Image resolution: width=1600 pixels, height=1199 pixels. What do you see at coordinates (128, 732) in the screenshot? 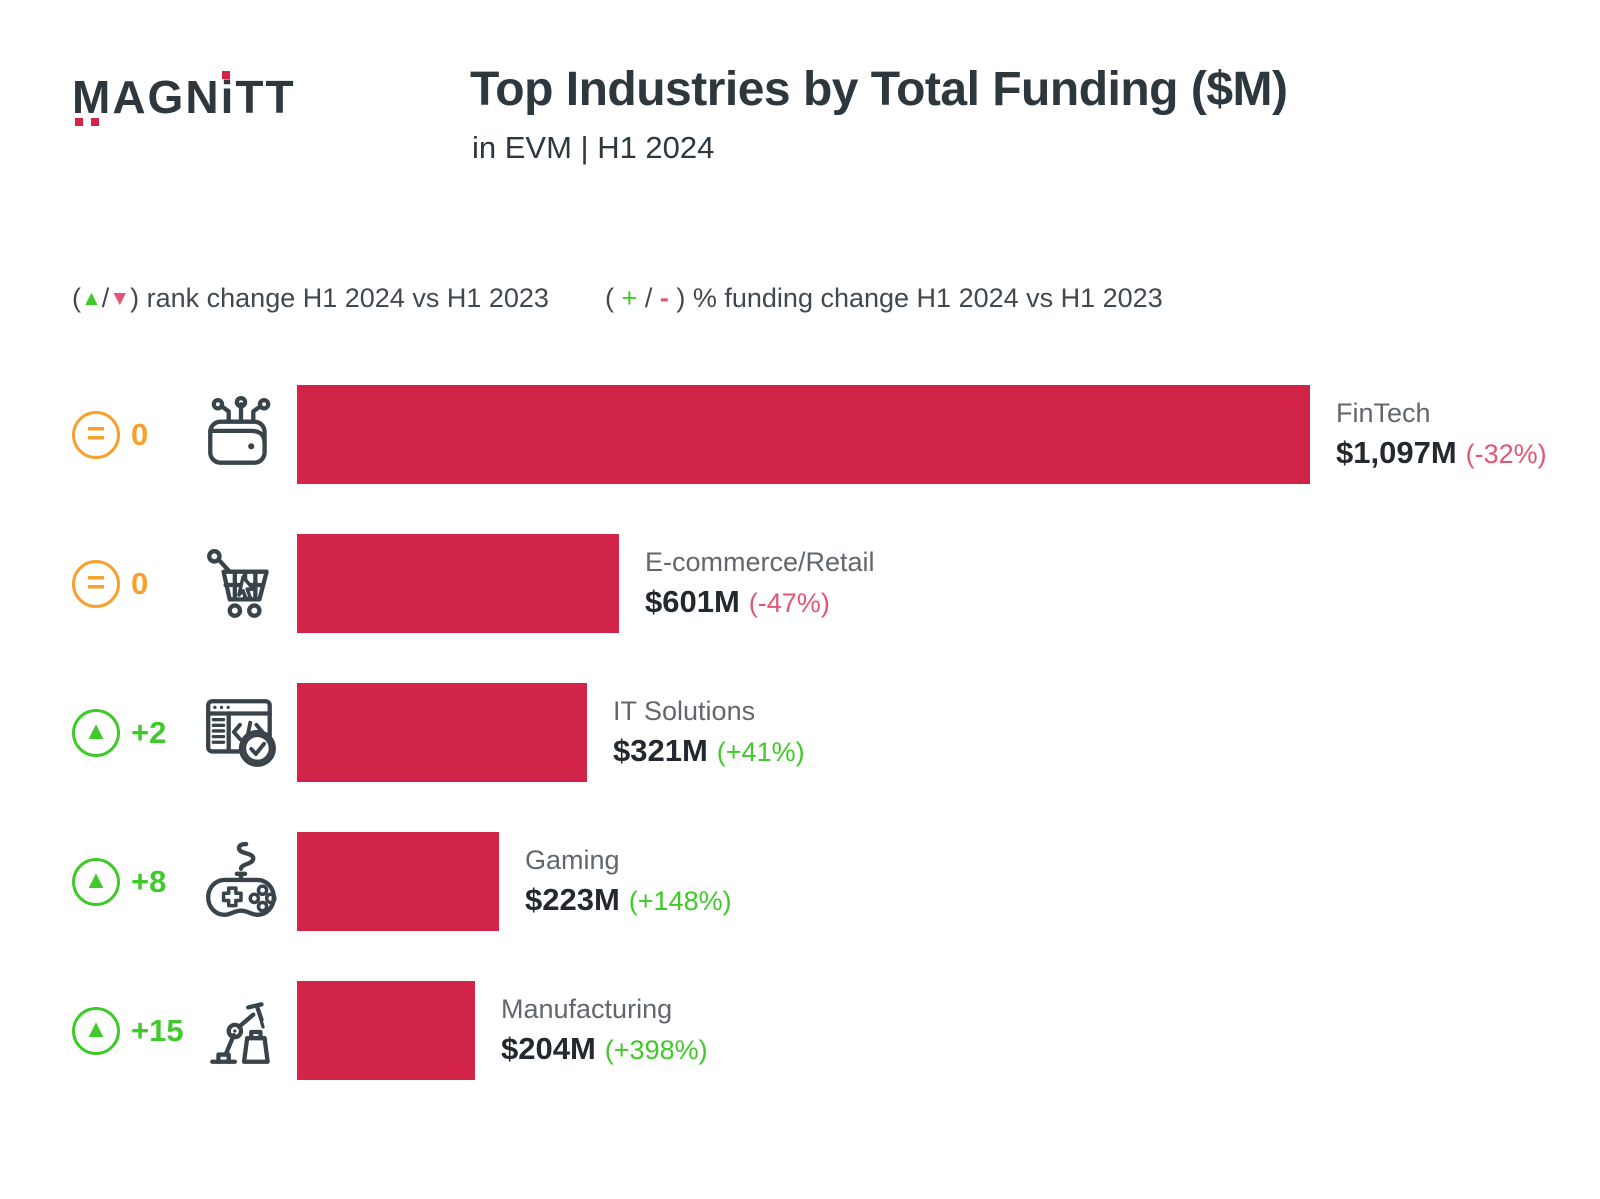
I see `rank-cell: ▲ +2` at bounding box center [128, 732].